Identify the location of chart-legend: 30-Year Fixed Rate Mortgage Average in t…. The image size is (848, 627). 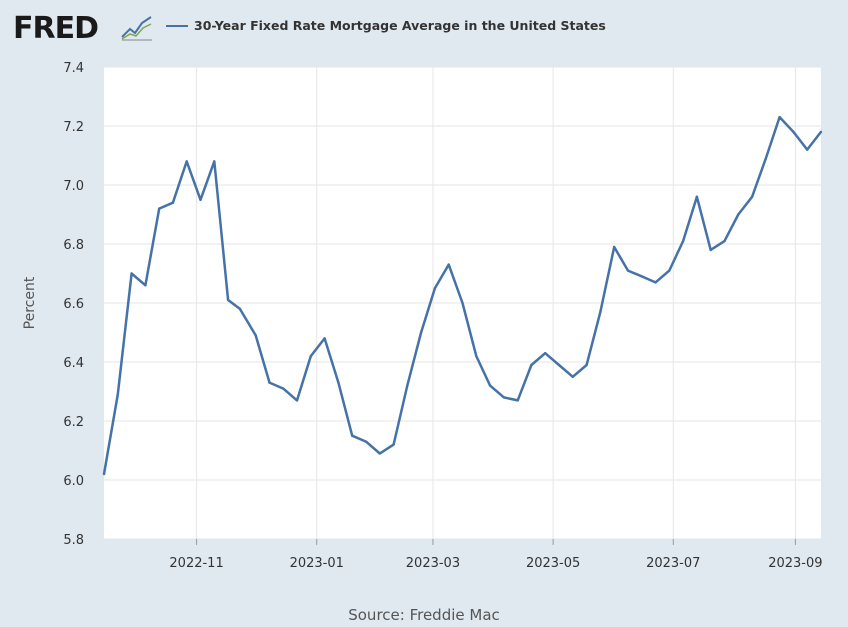
(386, 25).